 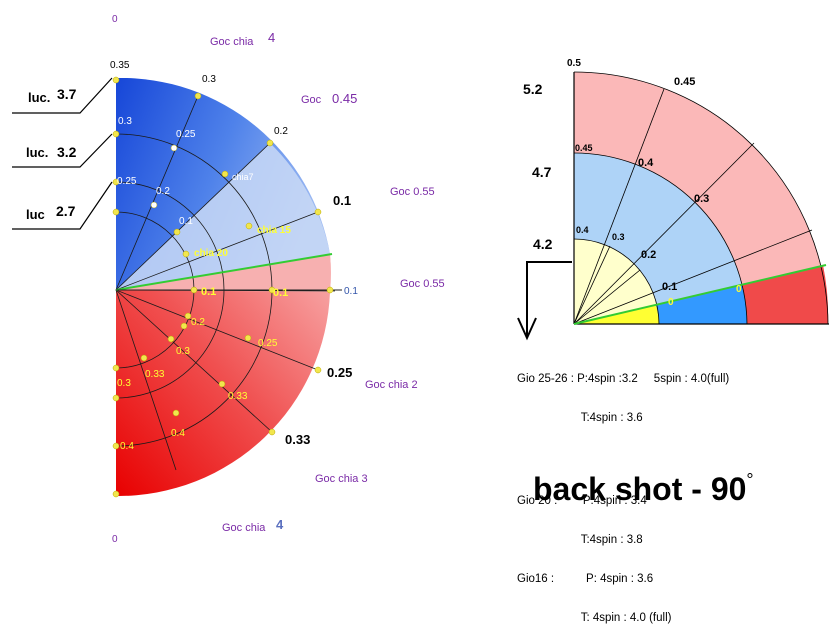 What do you see at coordinates (412, 192) in the screenshot?
I see `goc-055-a: Goc 0.55` at bounding box center [412, 192].